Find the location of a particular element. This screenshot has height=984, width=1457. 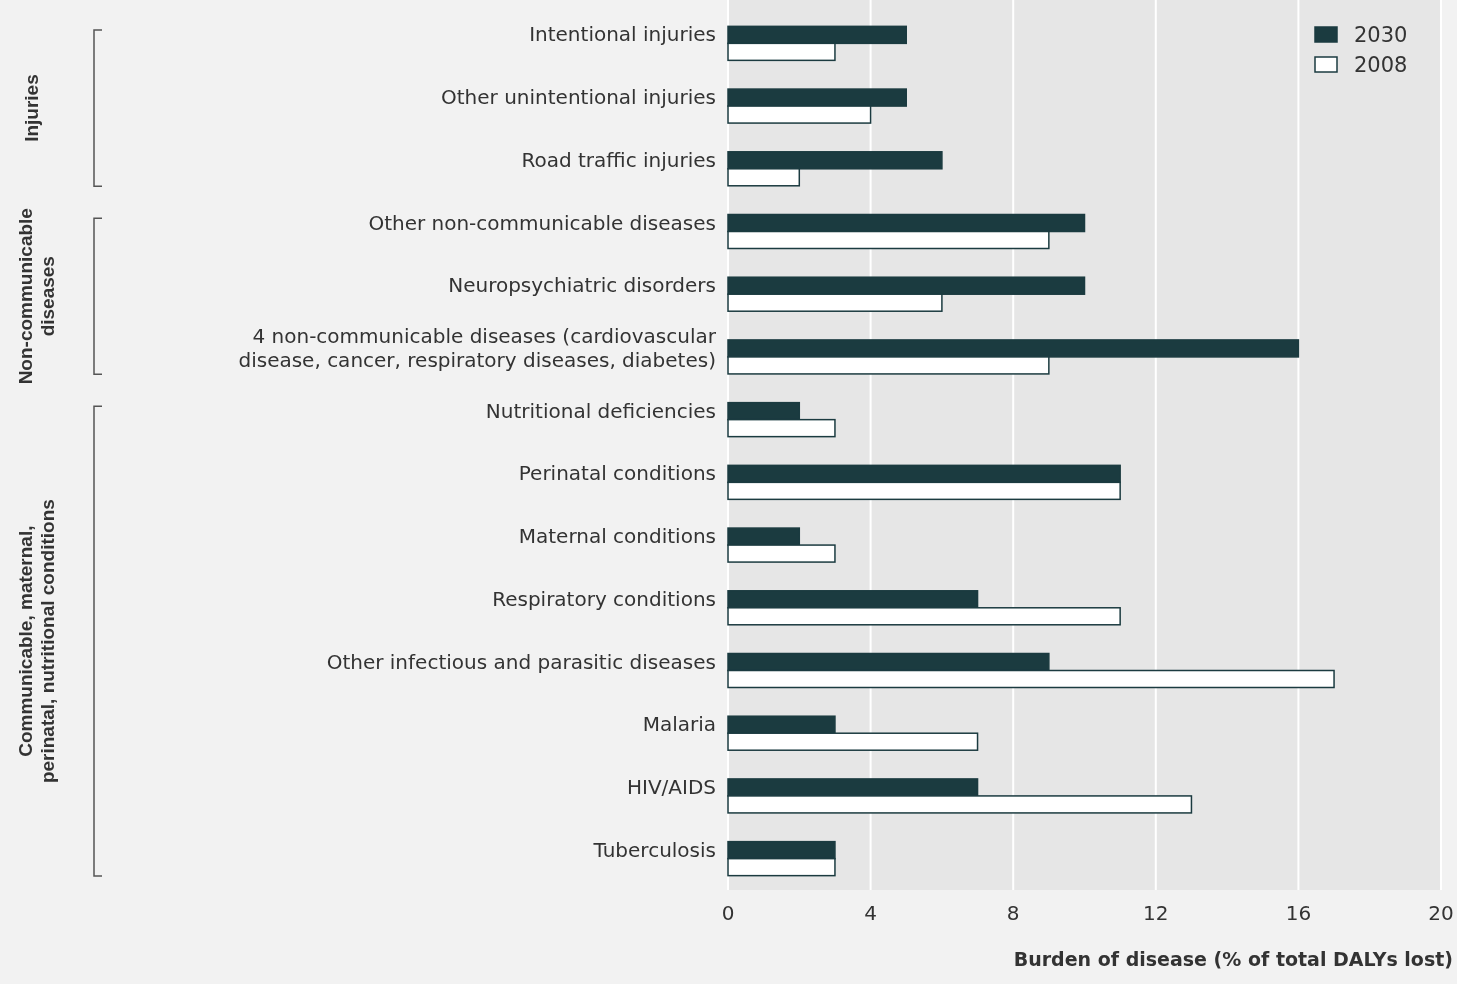

y-tick-label: Nutritional deficiencies is located at coordinates (600, 410).